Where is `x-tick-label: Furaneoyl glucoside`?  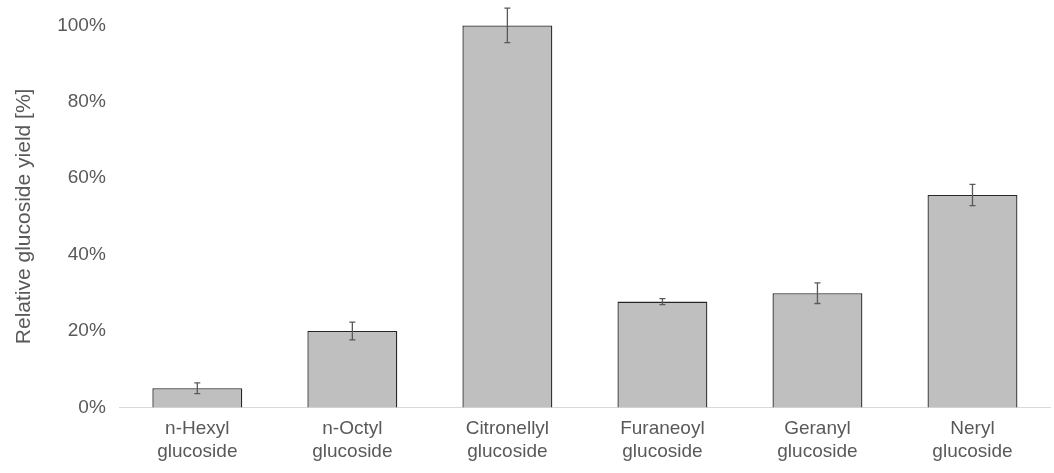
x-tick-label: Furaneoyl glucoside is located at coordinates (662, 439).